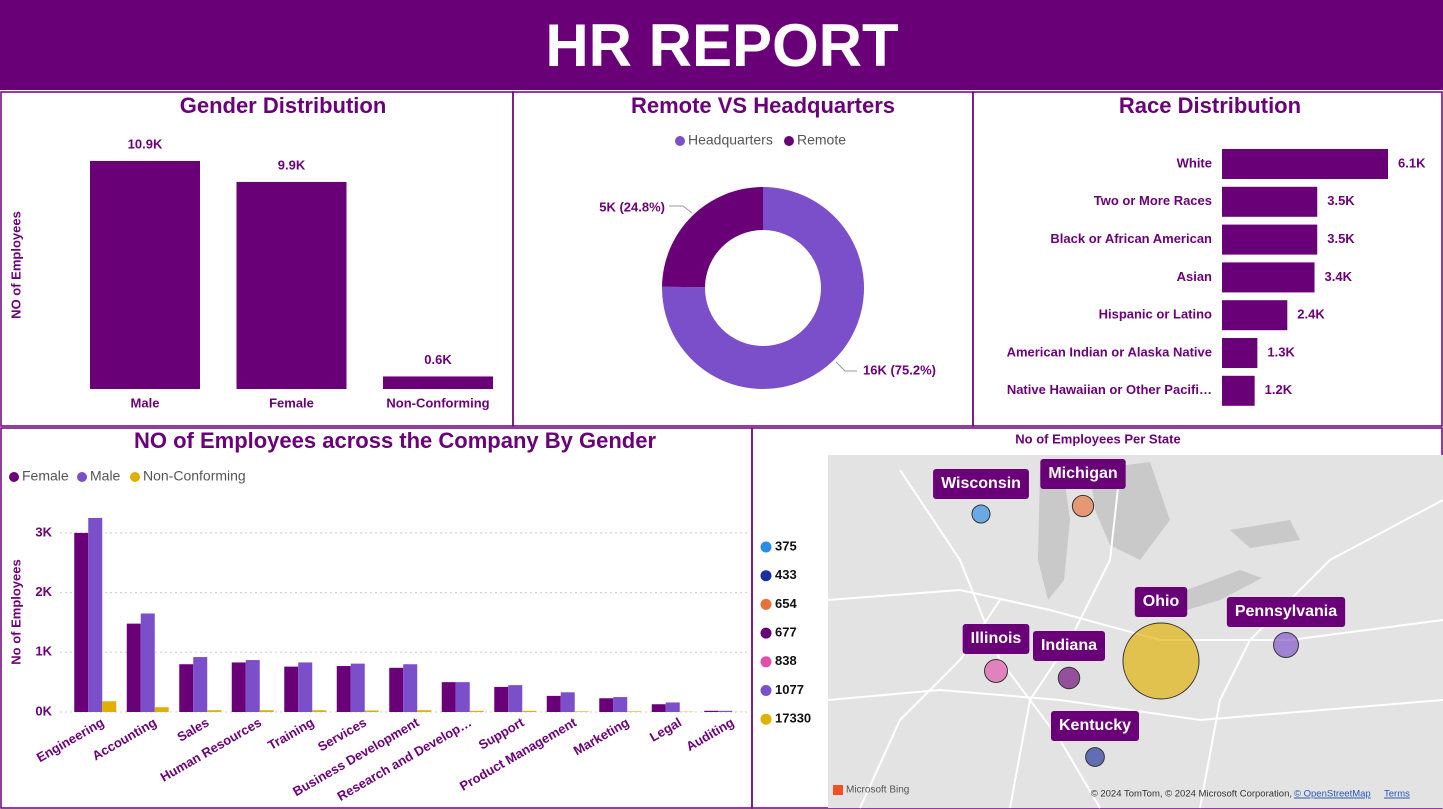  I want to click on y-tick-label: Hispanic or Latino, so click(1155, 314).